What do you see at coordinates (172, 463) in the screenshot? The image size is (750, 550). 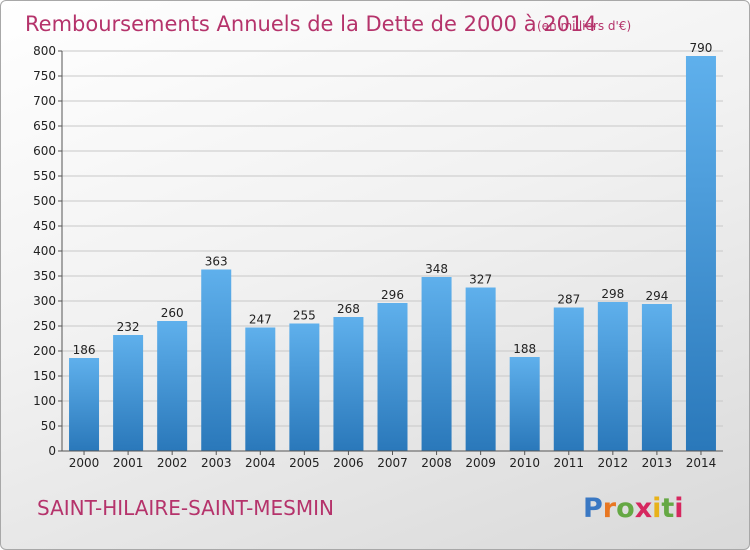 I see `x-tick-label: 2002` at bounding box center [172, 463].